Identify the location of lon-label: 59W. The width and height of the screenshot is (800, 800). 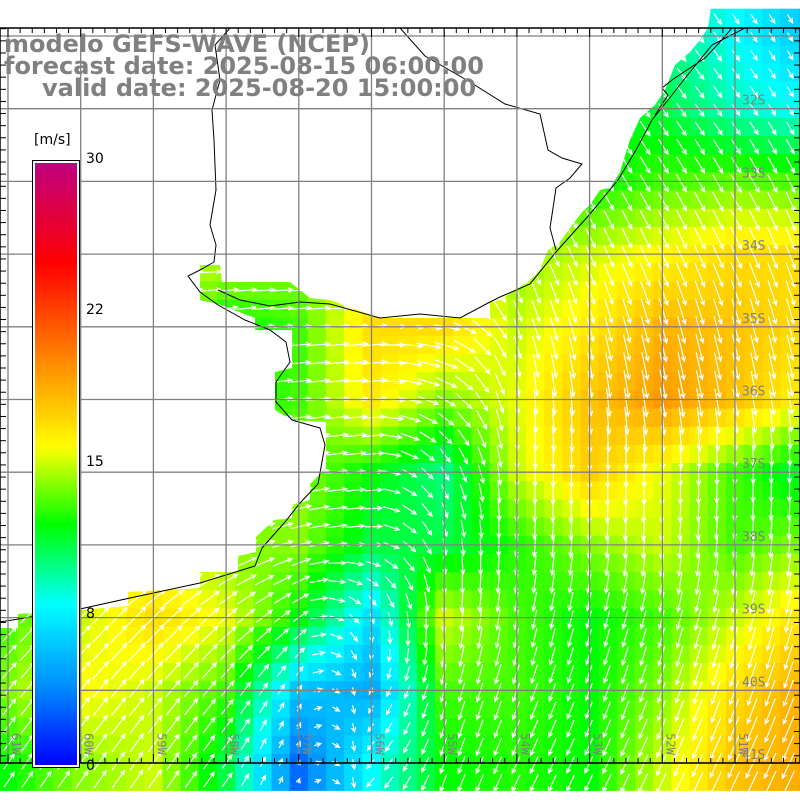
(161, 744).